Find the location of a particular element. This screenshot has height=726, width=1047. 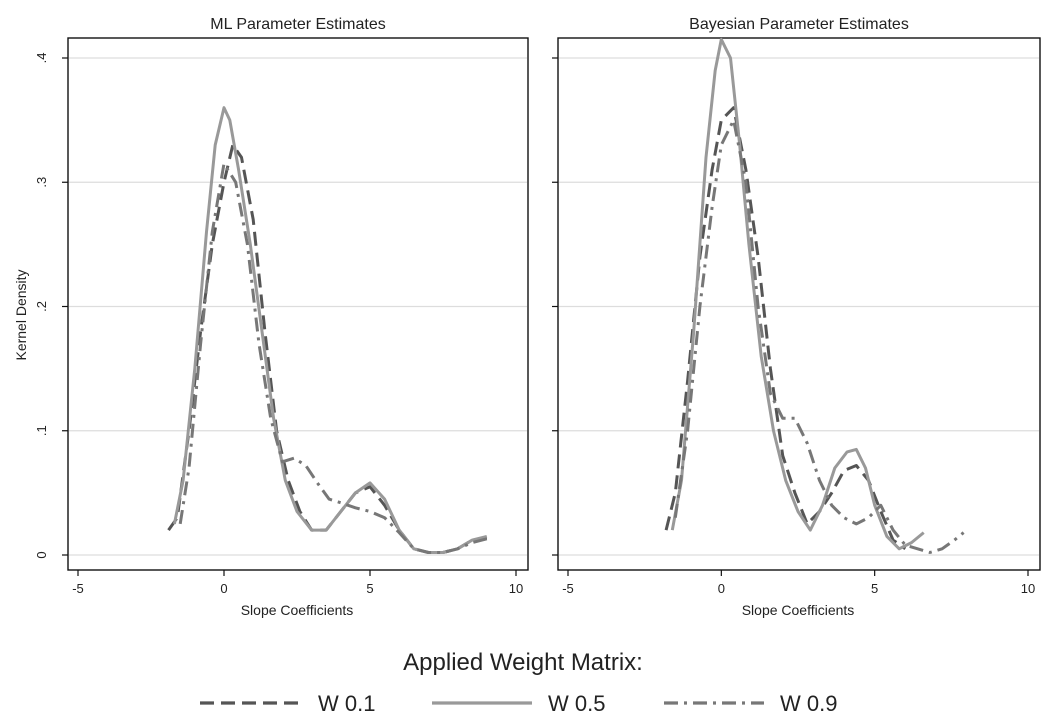

legend-label-w01: W 0.1 is located at coordinates (346, 703).